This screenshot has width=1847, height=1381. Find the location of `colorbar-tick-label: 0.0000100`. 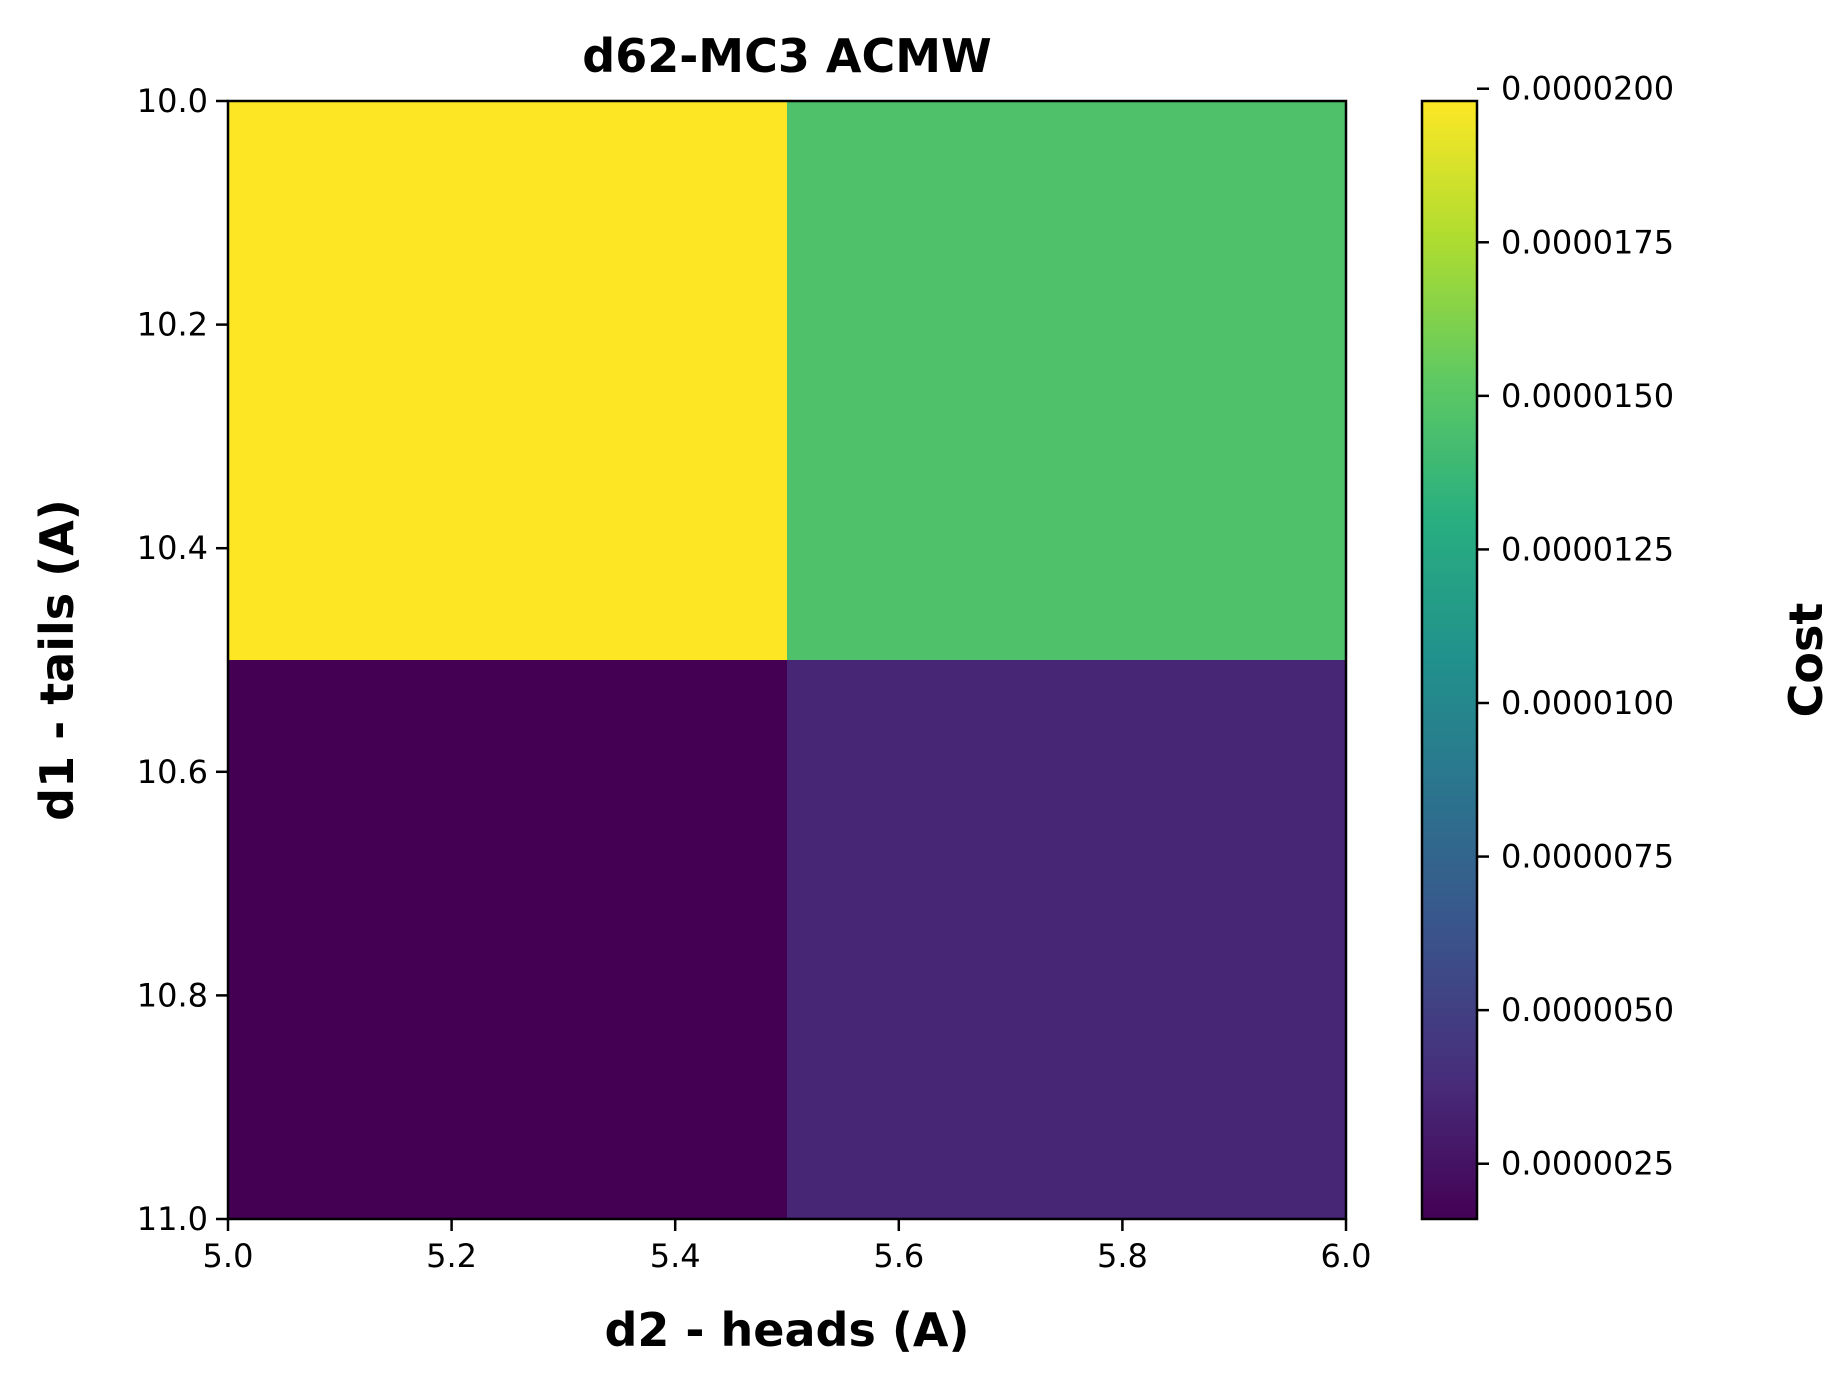

colorbar-tick-label: 0.0000100 is located at coordinates (1587, 703).